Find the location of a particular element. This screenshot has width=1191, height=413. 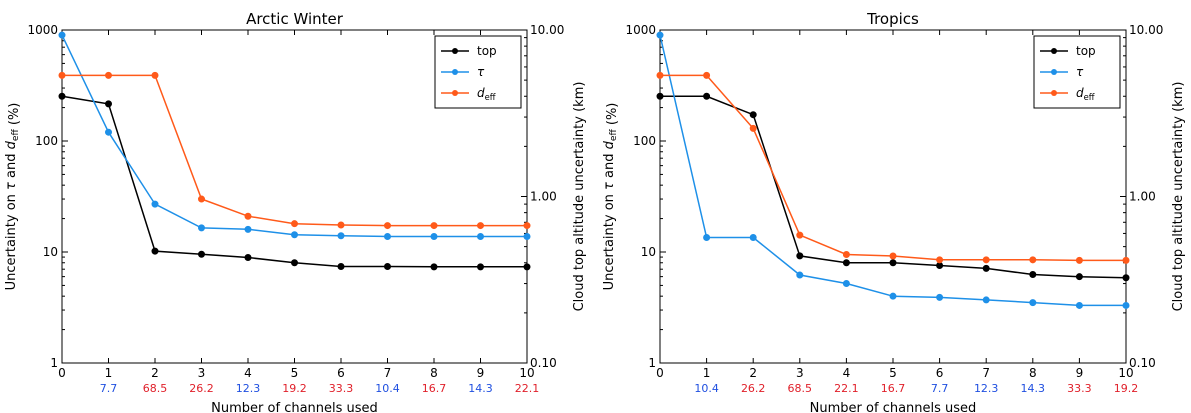

x-tick-label: 4 is located at coordinates (847, 373).